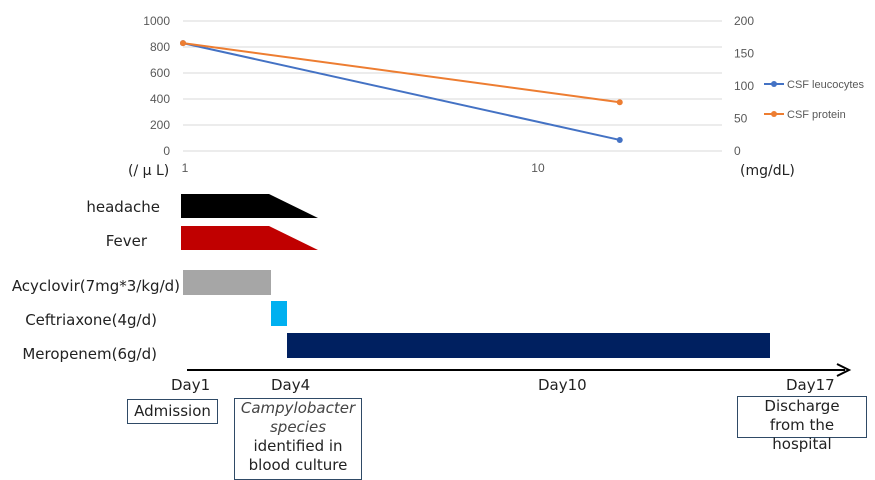 The width and height of the screenshot is (875, 480). I want to click on right-y-axis-ticks: 0 50 100 150 200, so click(744, 86).